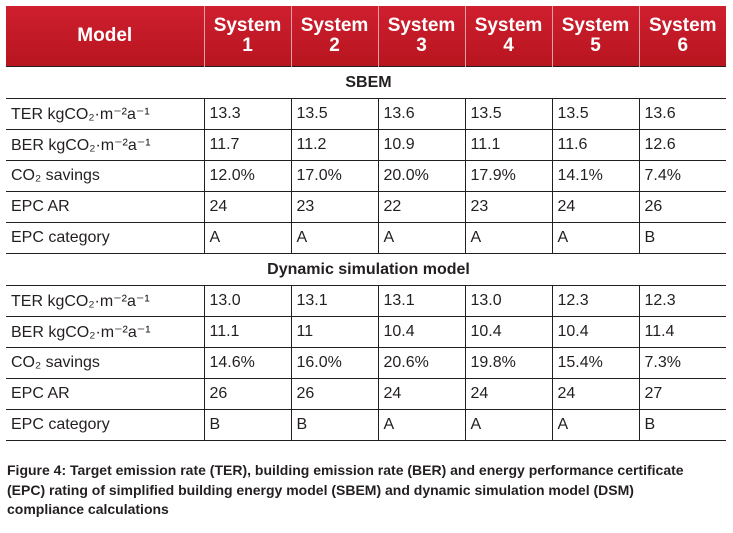  What do you see at coordinates (682, 176) in the screenshot?
I see `table-cell: 7.4%` at bounding box center [682, 176].